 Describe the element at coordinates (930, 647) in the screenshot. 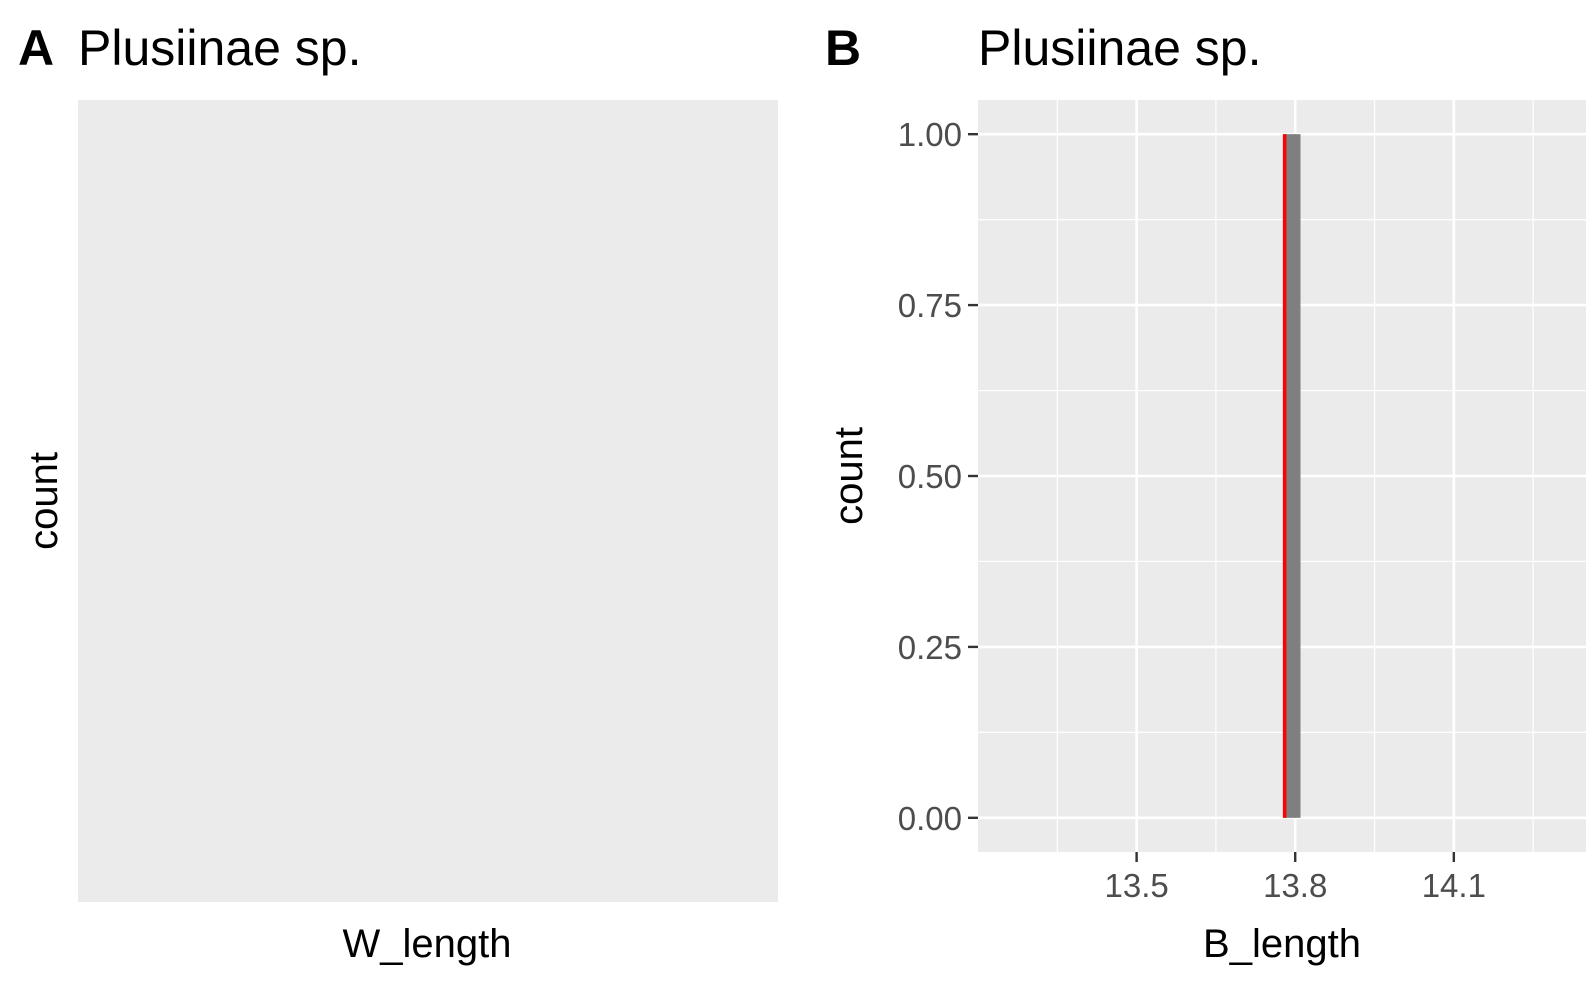

I see `y-tick-label: 0.25` at that location.